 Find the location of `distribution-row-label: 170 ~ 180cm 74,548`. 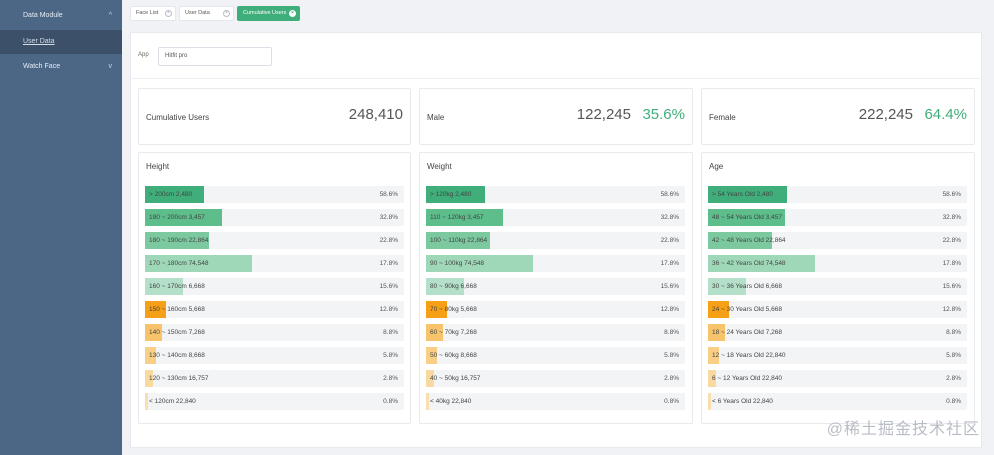

distribution-row-label: 170 ~ 180cm 74,548 is located at coordinates (179, 263).